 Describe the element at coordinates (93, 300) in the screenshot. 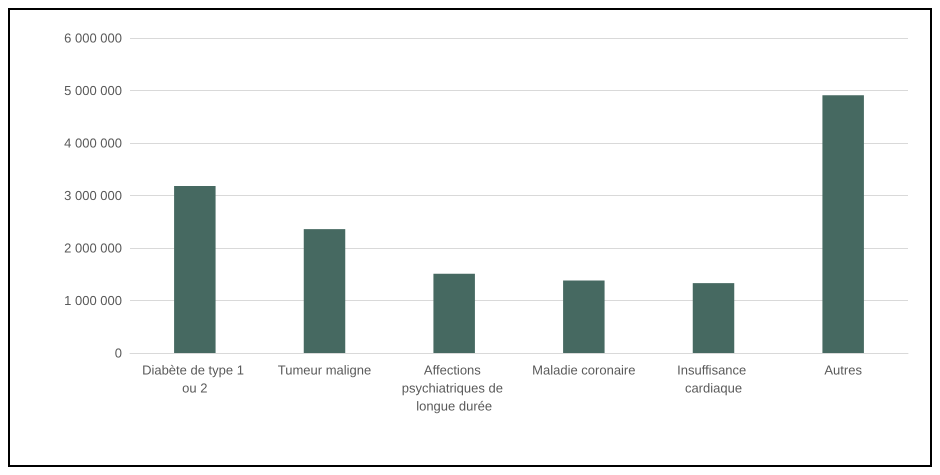

I see `y-tick-label: 1 000 000` at that location.